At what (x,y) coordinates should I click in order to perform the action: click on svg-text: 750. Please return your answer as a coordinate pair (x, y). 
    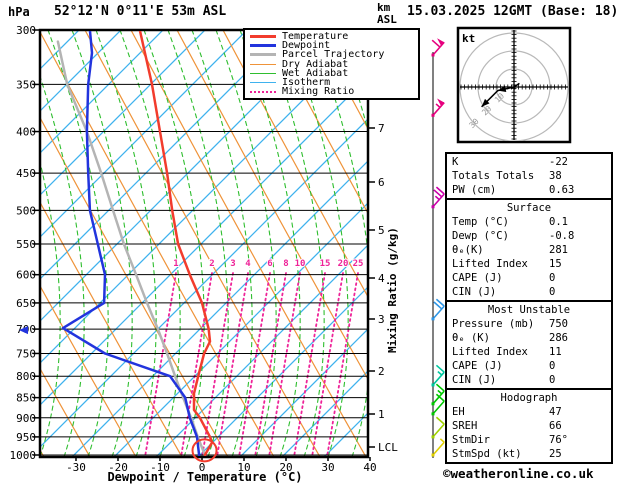
    Looking at the image, I should click on (26, 353).